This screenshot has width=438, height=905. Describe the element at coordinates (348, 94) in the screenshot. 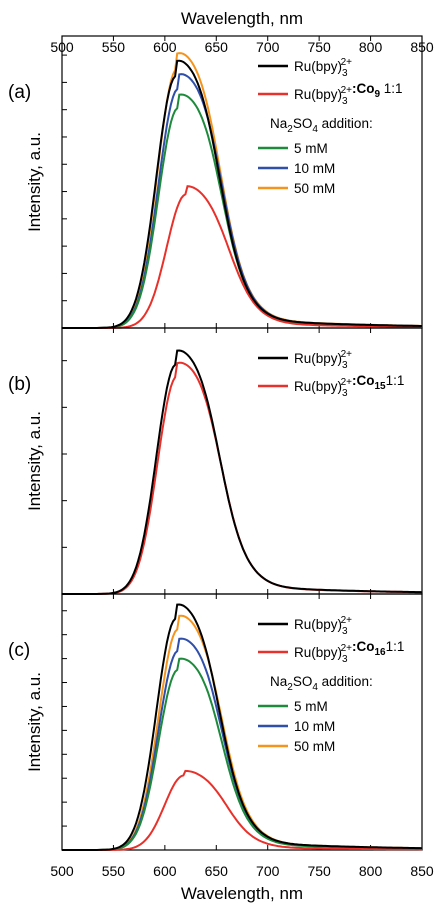

I see `legend-label: Ru(bpy)32+:Co9 1:1` at that location.